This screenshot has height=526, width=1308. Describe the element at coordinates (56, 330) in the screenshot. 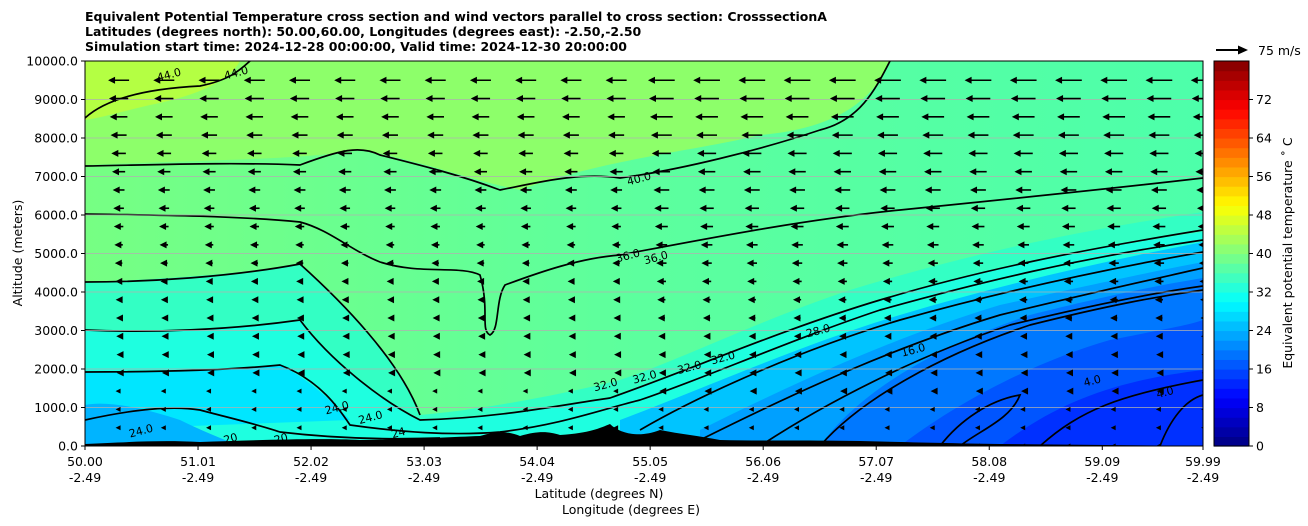

I see `y-tick-label: 3000.0` at that location.